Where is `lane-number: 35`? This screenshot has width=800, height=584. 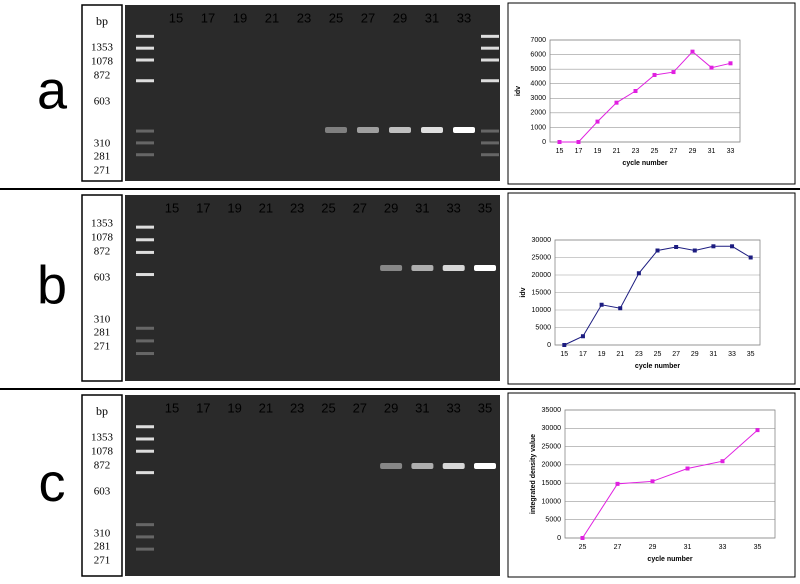
lane-number: 35 is located at coordinates (485, 407).